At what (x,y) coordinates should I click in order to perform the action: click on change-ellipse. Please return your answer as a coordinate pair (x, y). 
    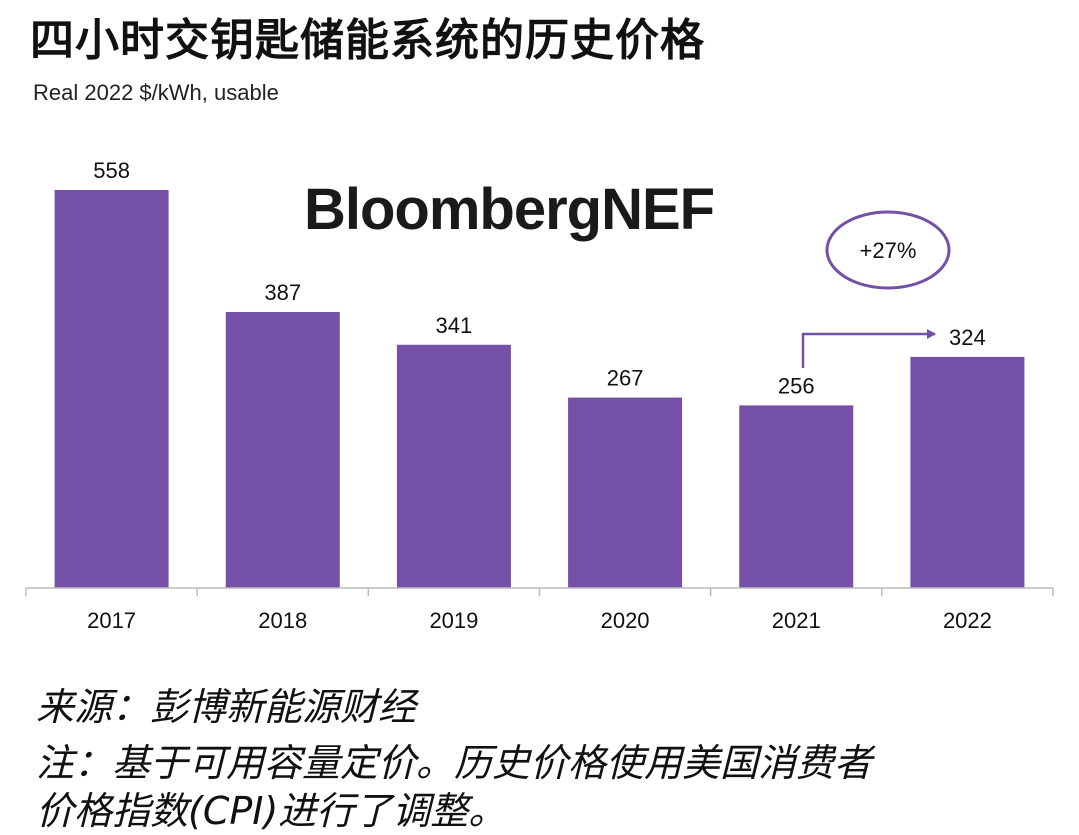
    Looking at the image, I should click on (888, 250).